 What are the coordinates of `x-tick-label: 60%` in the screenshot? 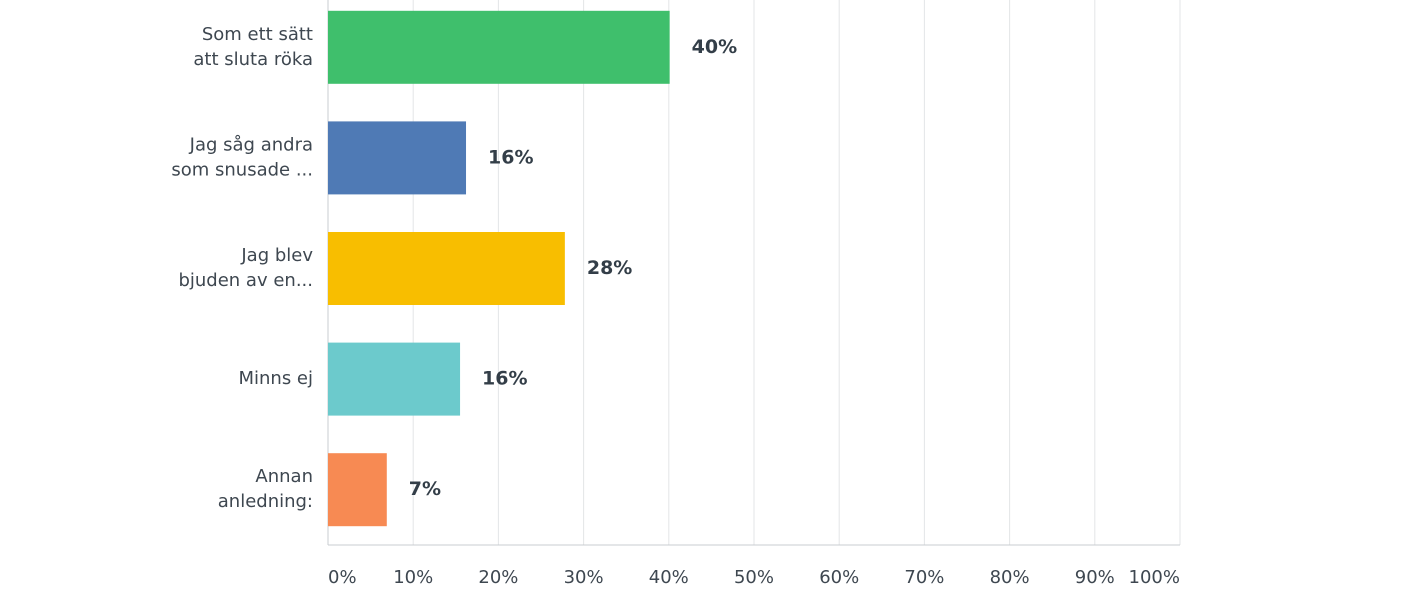 It's located at (839, 577).